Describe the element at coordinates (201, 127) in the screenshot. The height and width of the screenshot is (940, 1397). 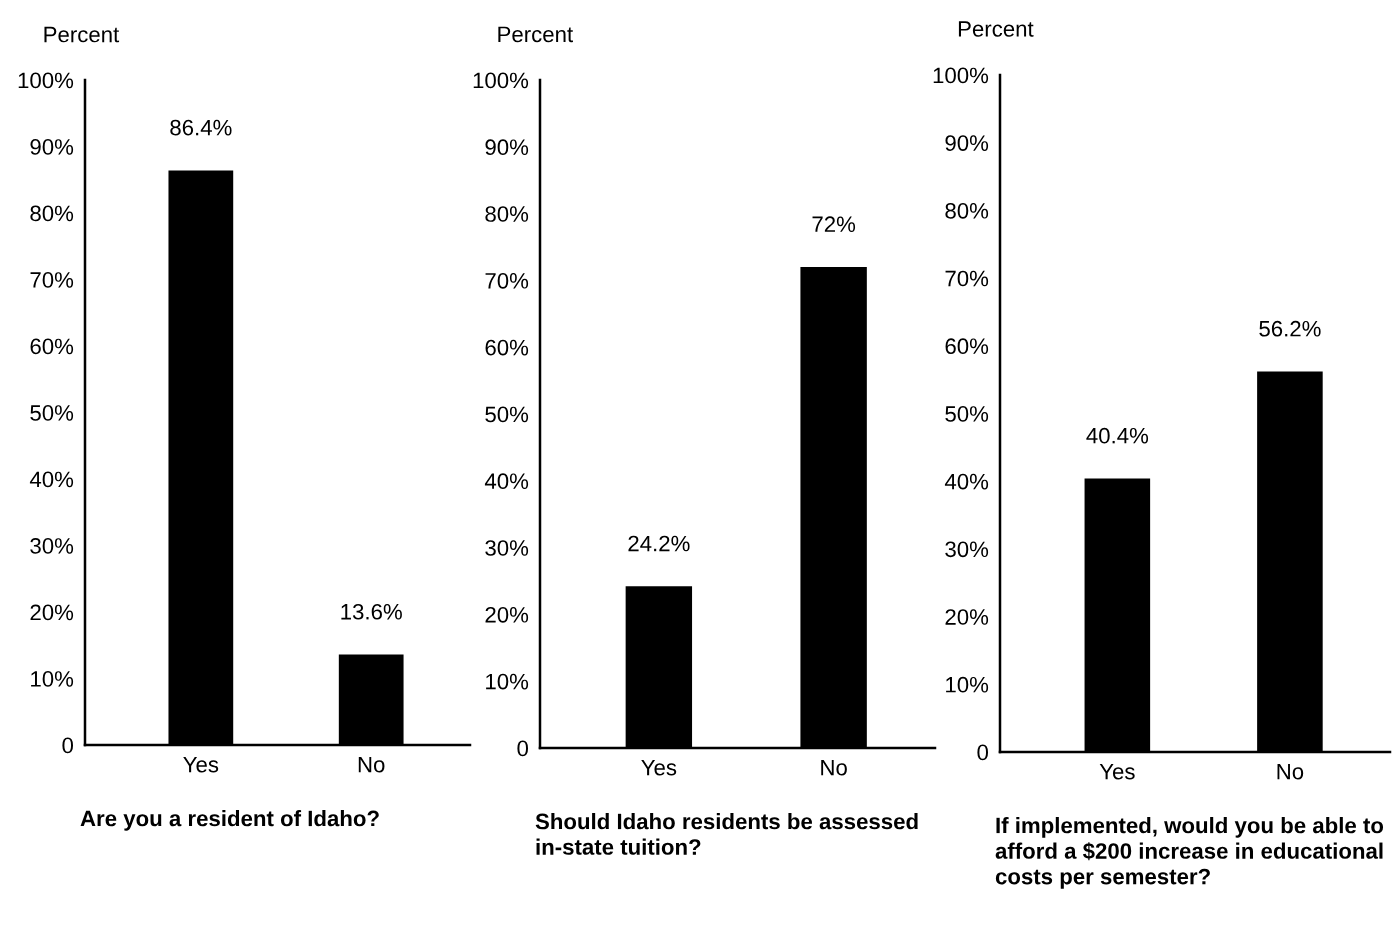
I see `data-label: 86.4%` at that location.